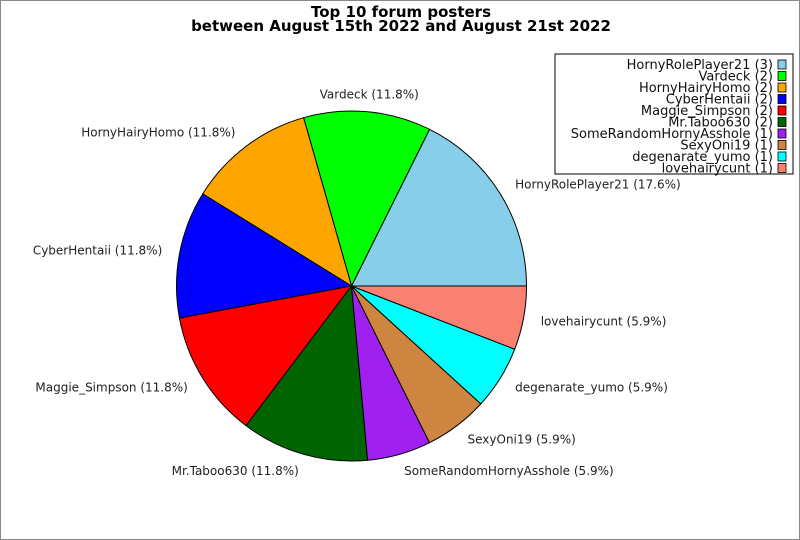 The height and width of the screenshot is (540, 800). I want to click on slice-label: CyberHentaii (11.8%), so click(97, 251).